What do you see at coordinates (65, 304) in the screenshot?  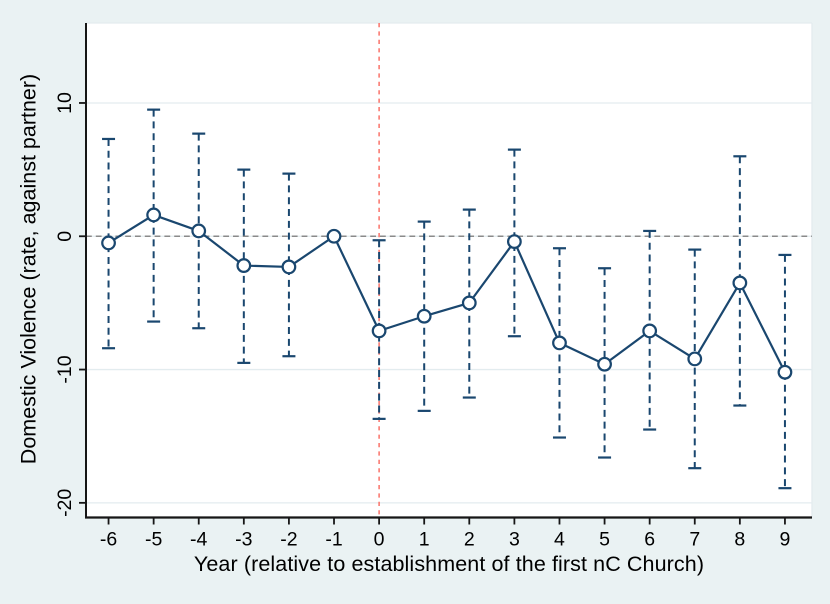 I see `y-tick-labels: 10 0 -10 -20` at bounding box center [65, 304].